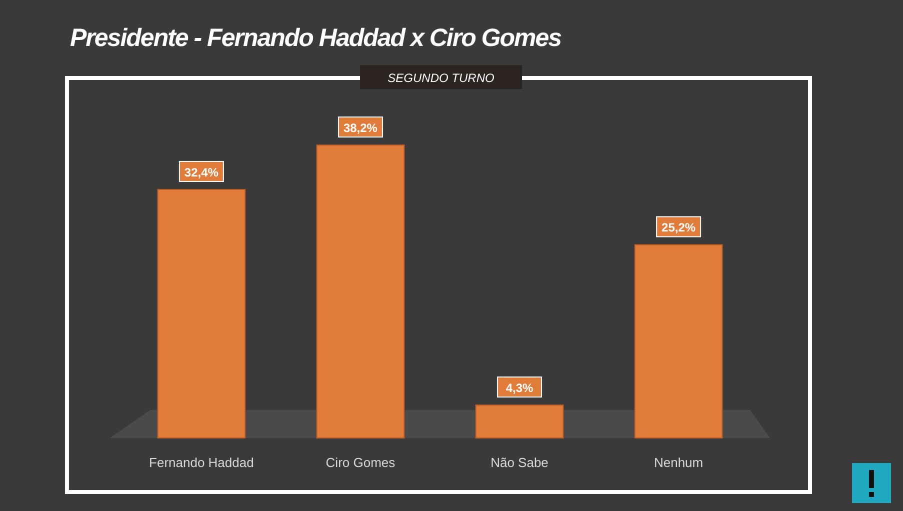  Describe the element at coordinates (201, 172) in the screenshot. I see `data-label: 32,4%` at that location.